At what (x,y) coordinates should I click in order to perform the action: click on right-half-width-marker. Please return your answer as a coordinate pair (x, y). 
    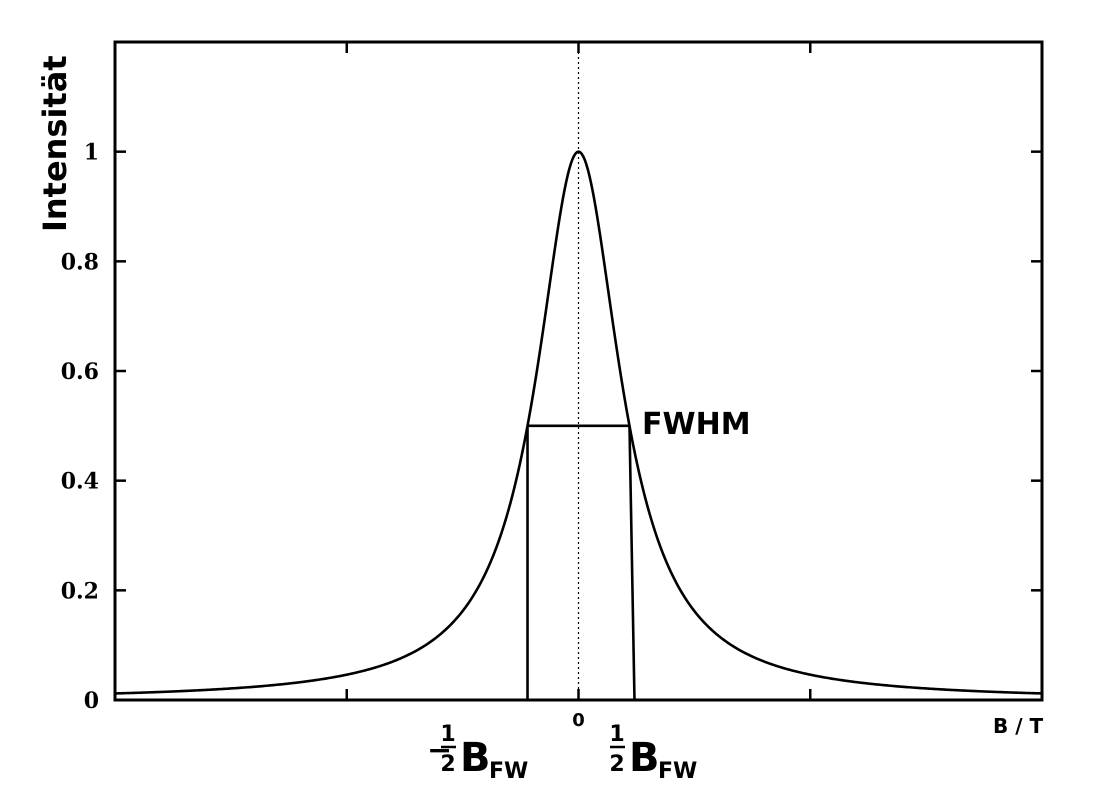
    Looking at the image, I should click on (632, 563).